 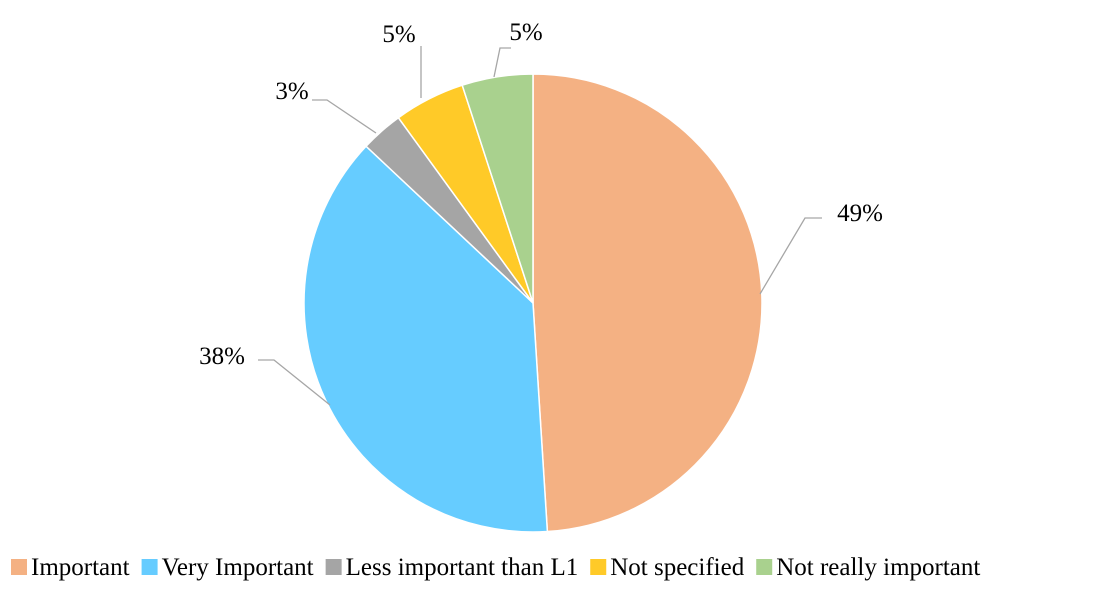 I want to click on pie-slice-very-important, so click(x=426, y=339).